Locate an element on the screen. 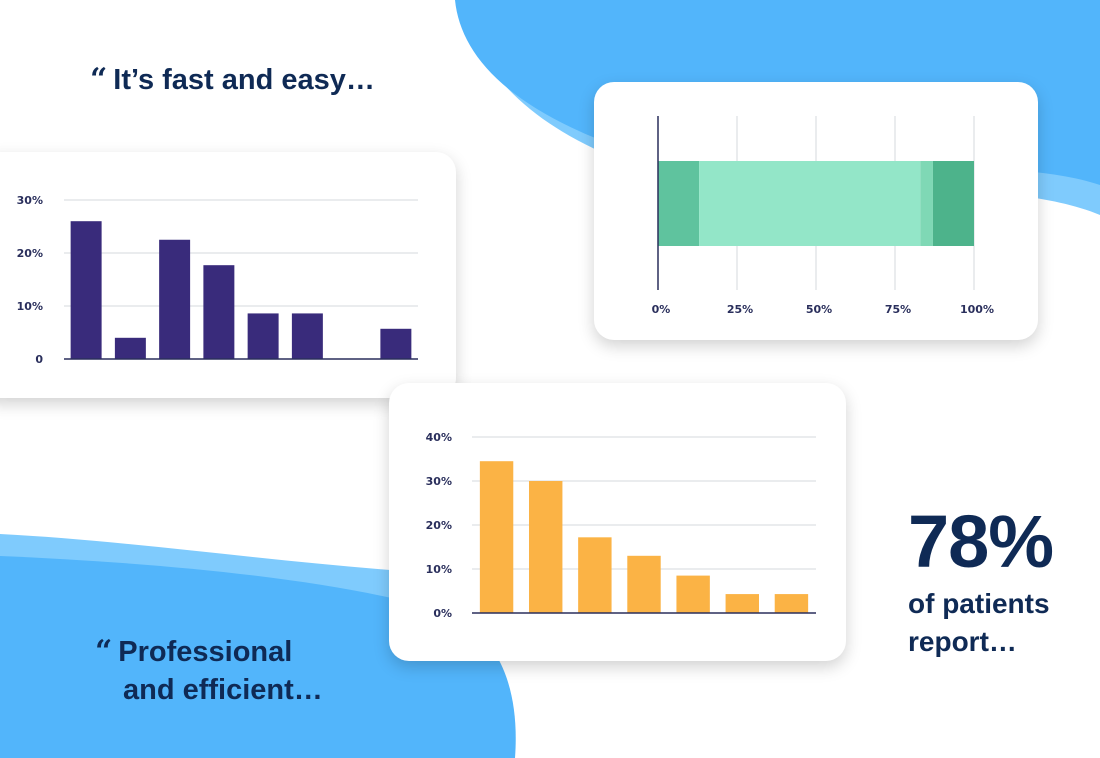 The height and width of the screenshot is (758, 1100). x-tick-label: 0% is located at coordinates (661, 309).